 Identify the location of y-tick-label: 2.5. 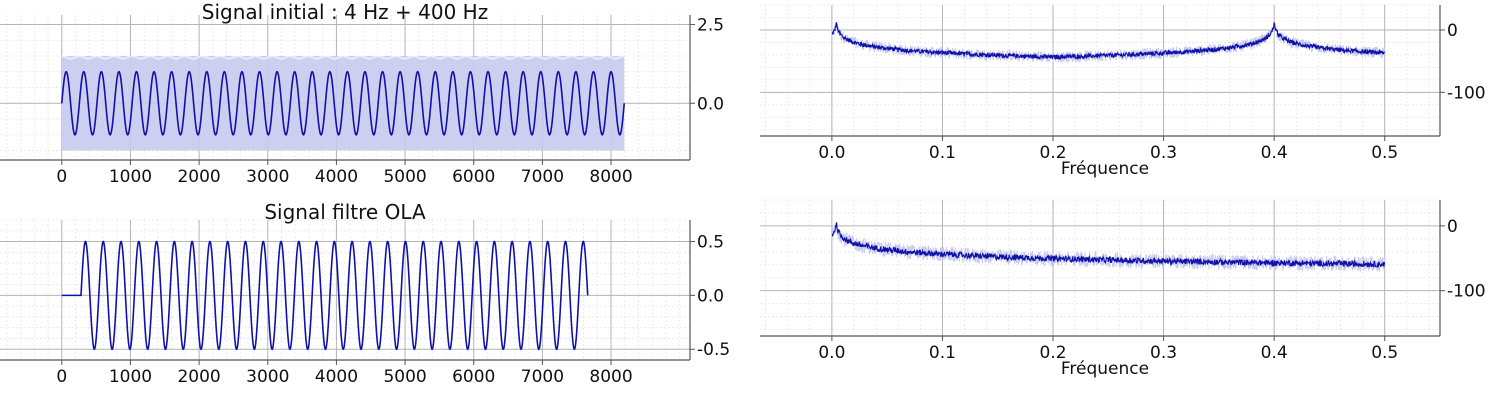
(710, 25).